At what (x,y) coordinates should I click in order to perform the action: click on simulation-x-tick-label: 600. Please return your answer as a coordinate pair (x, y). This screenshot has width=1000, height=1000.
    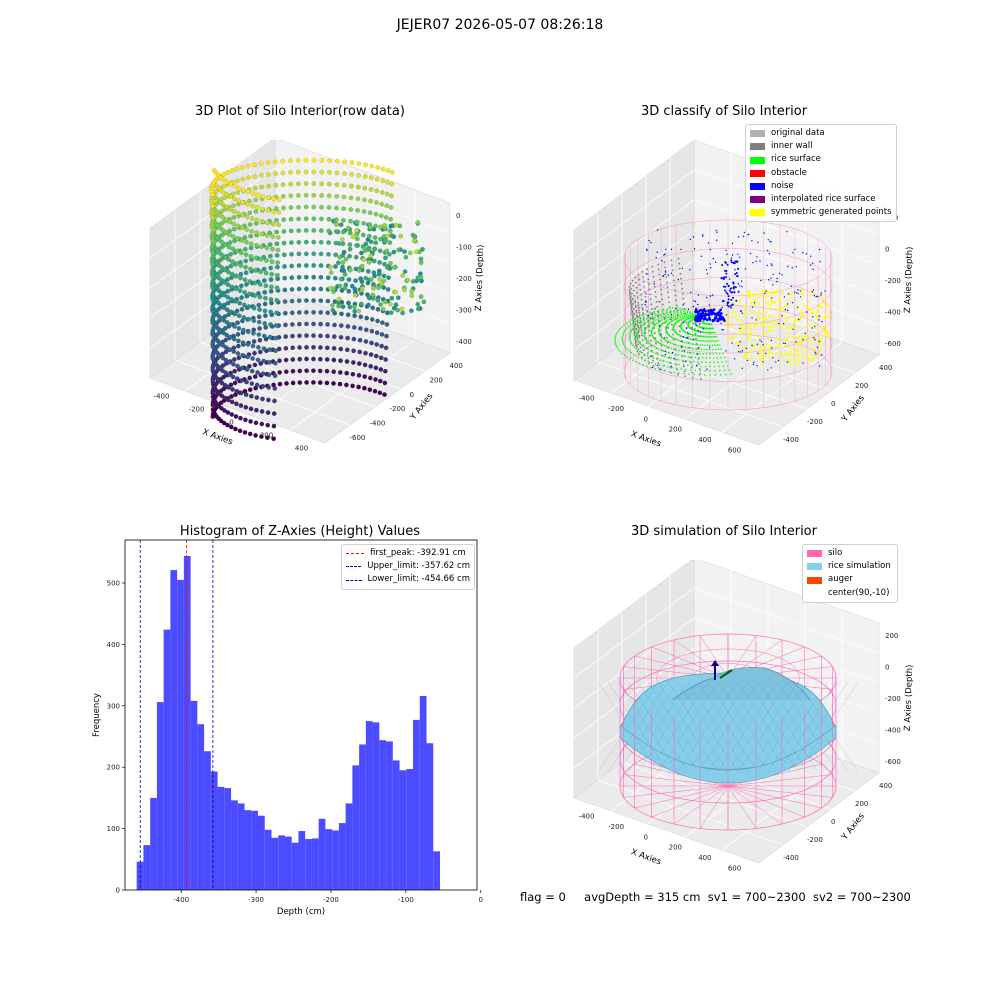
    Looking at the image, I should click on (734, 869).